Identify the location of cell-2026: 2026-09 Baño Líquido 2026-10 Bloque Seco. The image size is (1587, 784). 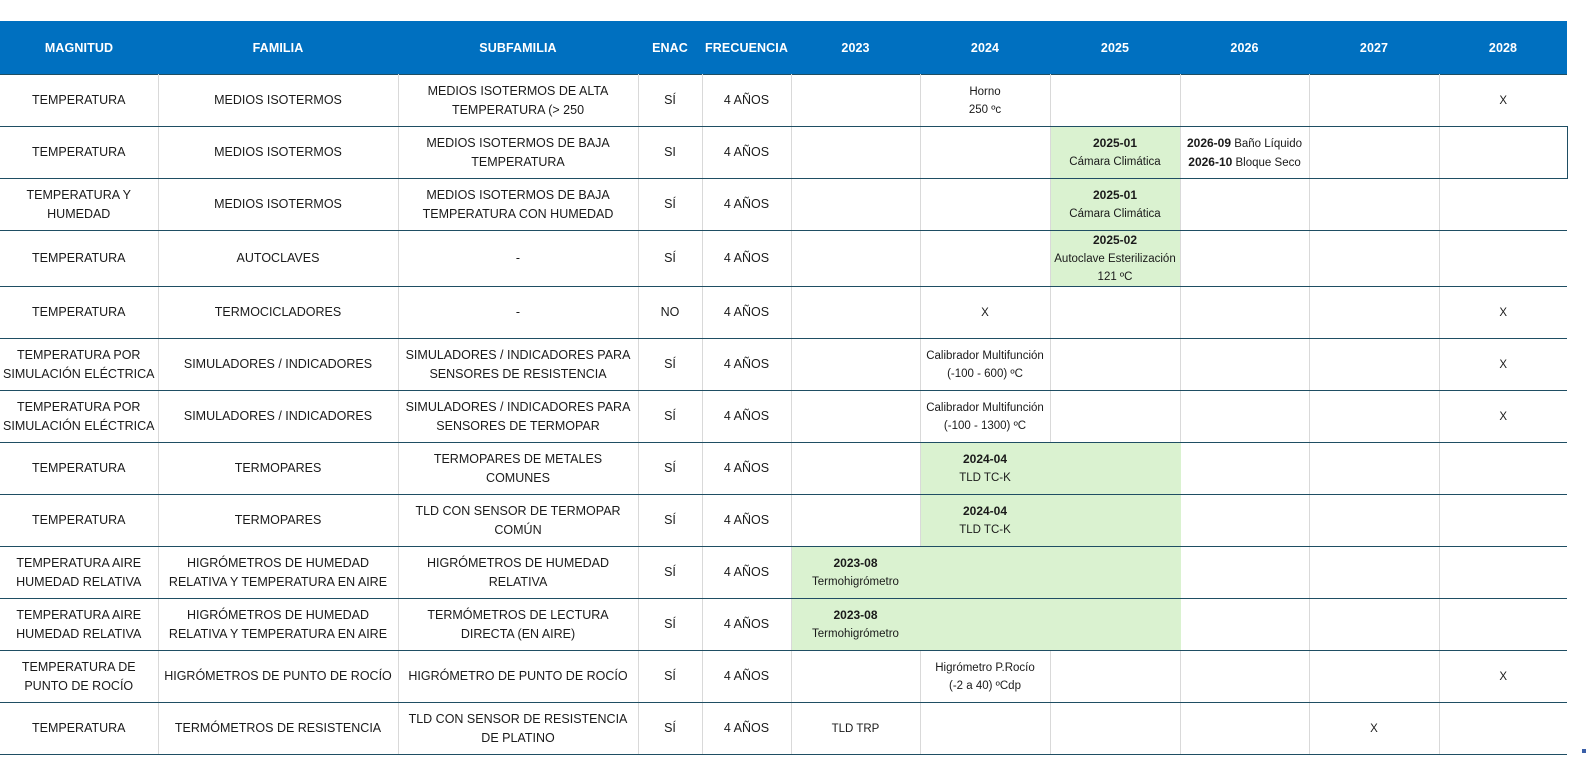
(1244, 152).